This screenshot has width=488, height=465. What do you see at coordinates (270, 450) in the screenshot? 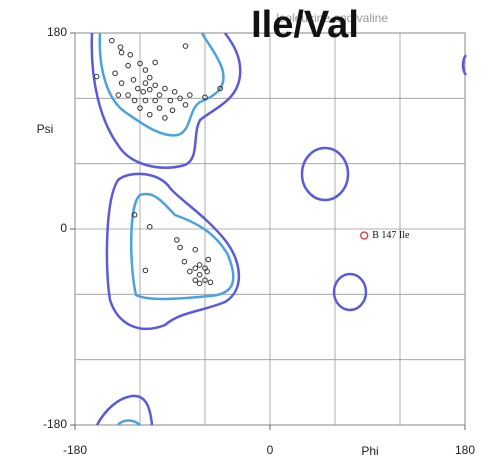
I see `x-tick-label: 0` at bounding box center [270, 450].